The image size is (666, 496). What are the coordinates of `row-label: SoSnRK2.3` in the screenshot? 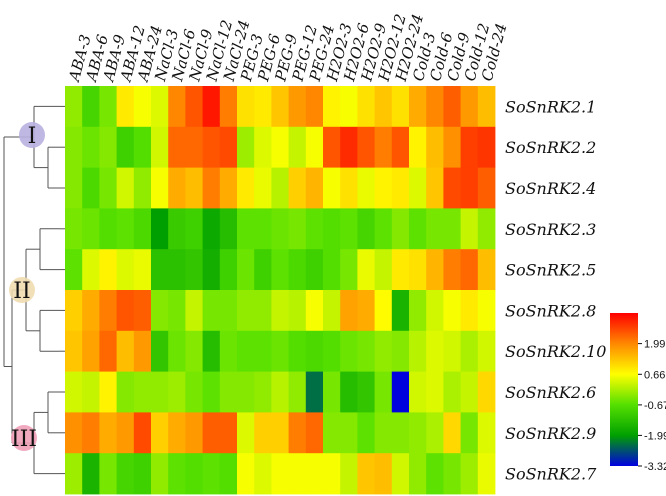 It's located at (550, 229).